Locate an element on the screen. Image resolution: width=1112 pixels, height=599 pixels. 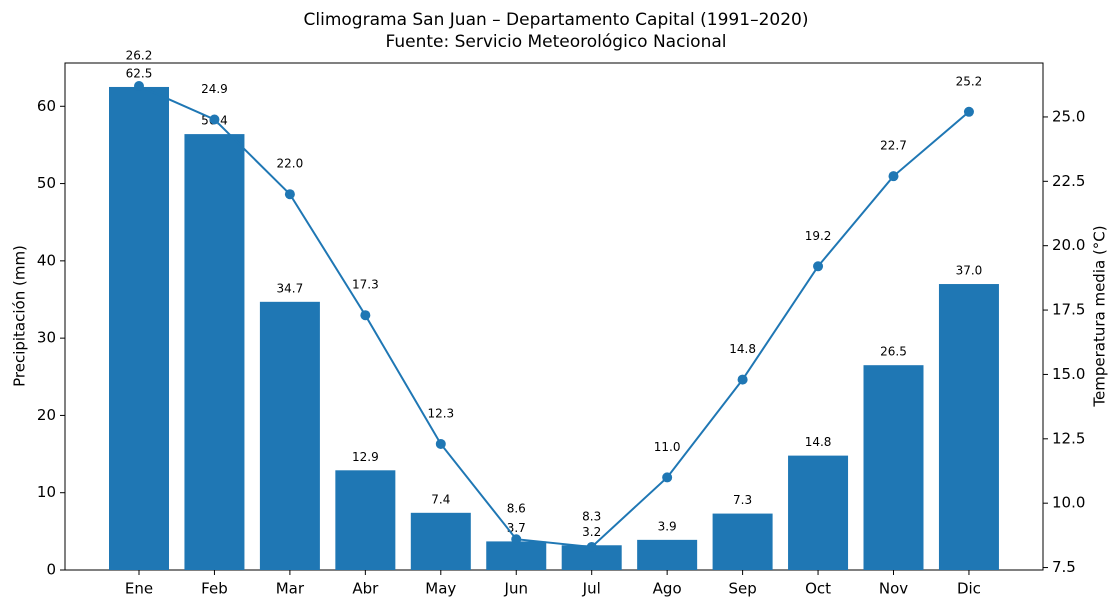
line-value-label: 11.0 is located at coordinates (667, 447).